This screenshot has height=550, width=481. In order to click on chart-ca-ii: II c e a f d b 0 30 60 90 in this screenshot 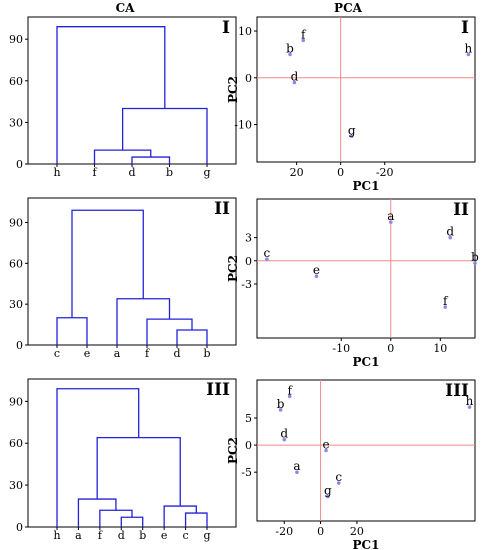, I will do `click(123, 278)`.